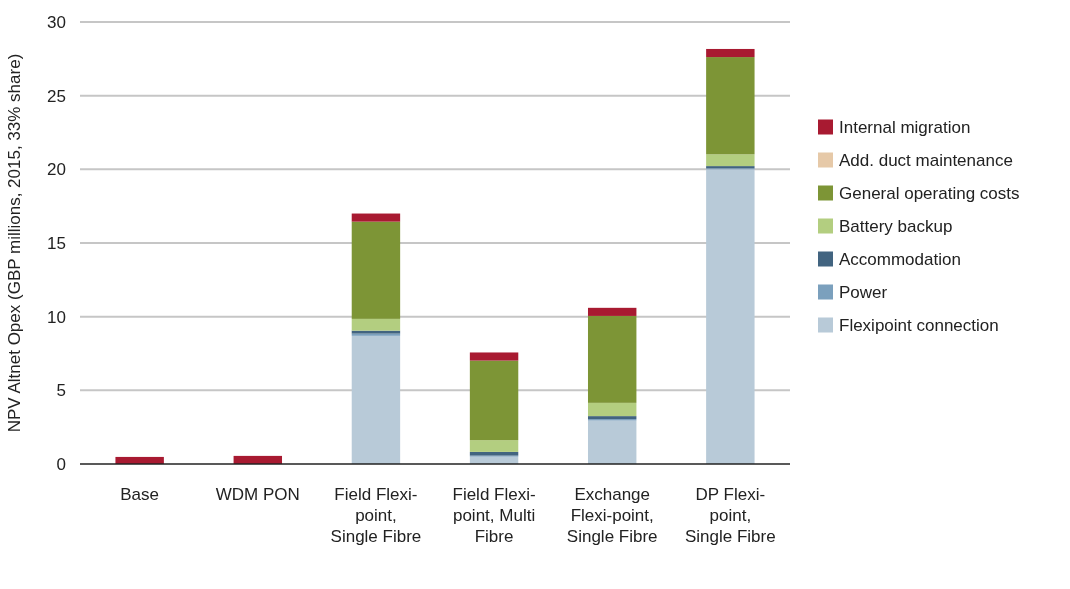 The image size is (1070, 589). I want to click on x-tick-label: Field Flexi-point, Multi Fibre, so click(494, 515).